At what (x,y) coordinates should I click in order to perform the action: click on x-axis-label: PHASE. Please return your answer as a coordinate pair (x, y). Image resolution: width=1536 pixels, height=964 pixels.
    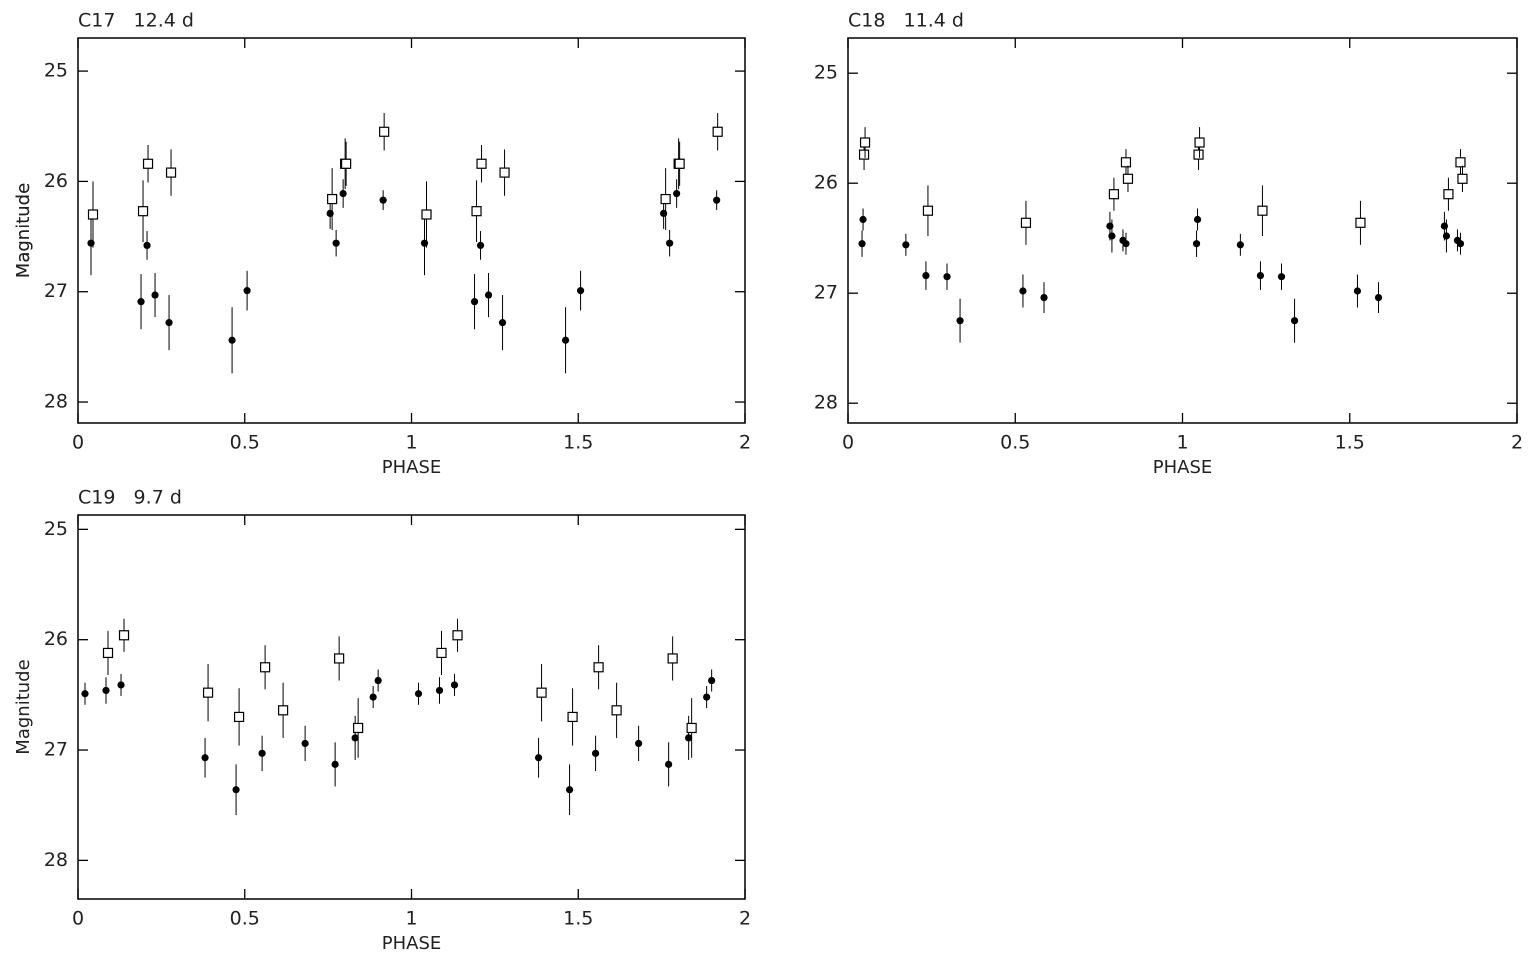
    Looking at the image, I should click on (412, 467).